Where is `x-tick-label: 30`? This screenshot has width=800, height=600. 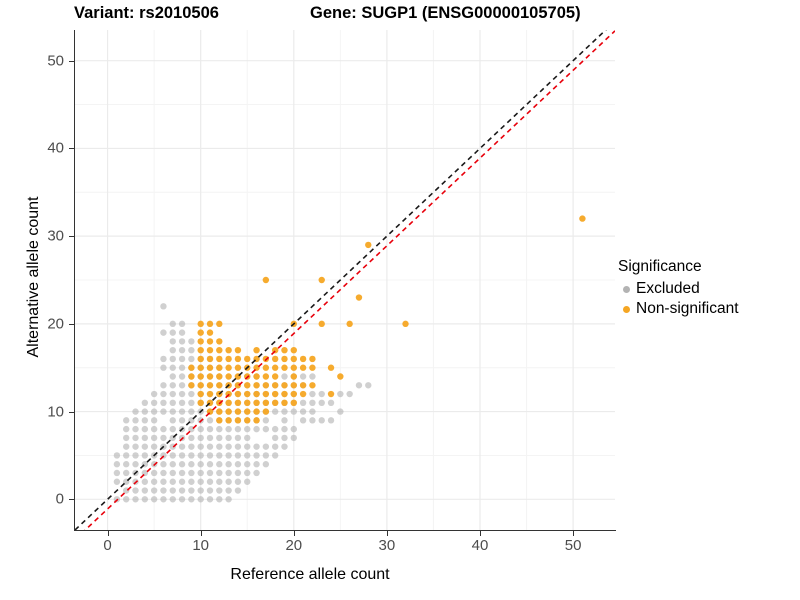 x-tick-label: 30 is located at coordinates (387, 545).